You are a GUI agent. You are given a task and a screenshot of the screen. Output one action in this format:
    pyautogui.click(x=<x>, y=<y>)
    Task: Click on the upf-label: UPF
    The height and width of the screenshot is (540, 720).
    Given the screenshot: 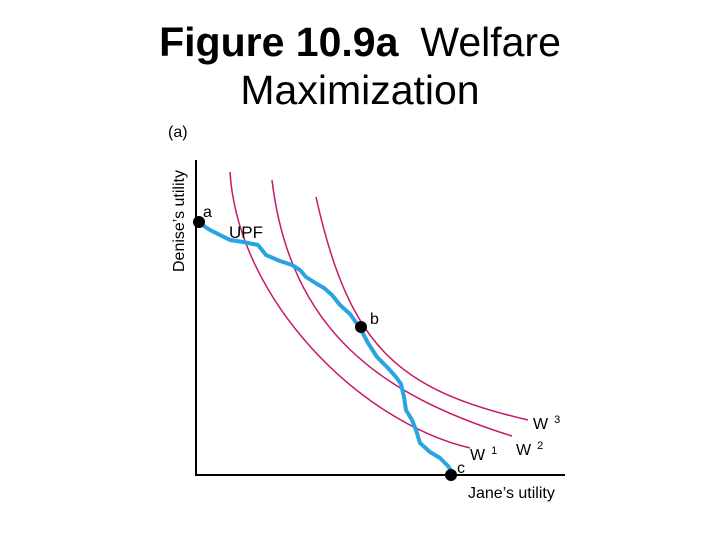 What is the action you would take?
    pyautogui.click(x=246, y=232)
    